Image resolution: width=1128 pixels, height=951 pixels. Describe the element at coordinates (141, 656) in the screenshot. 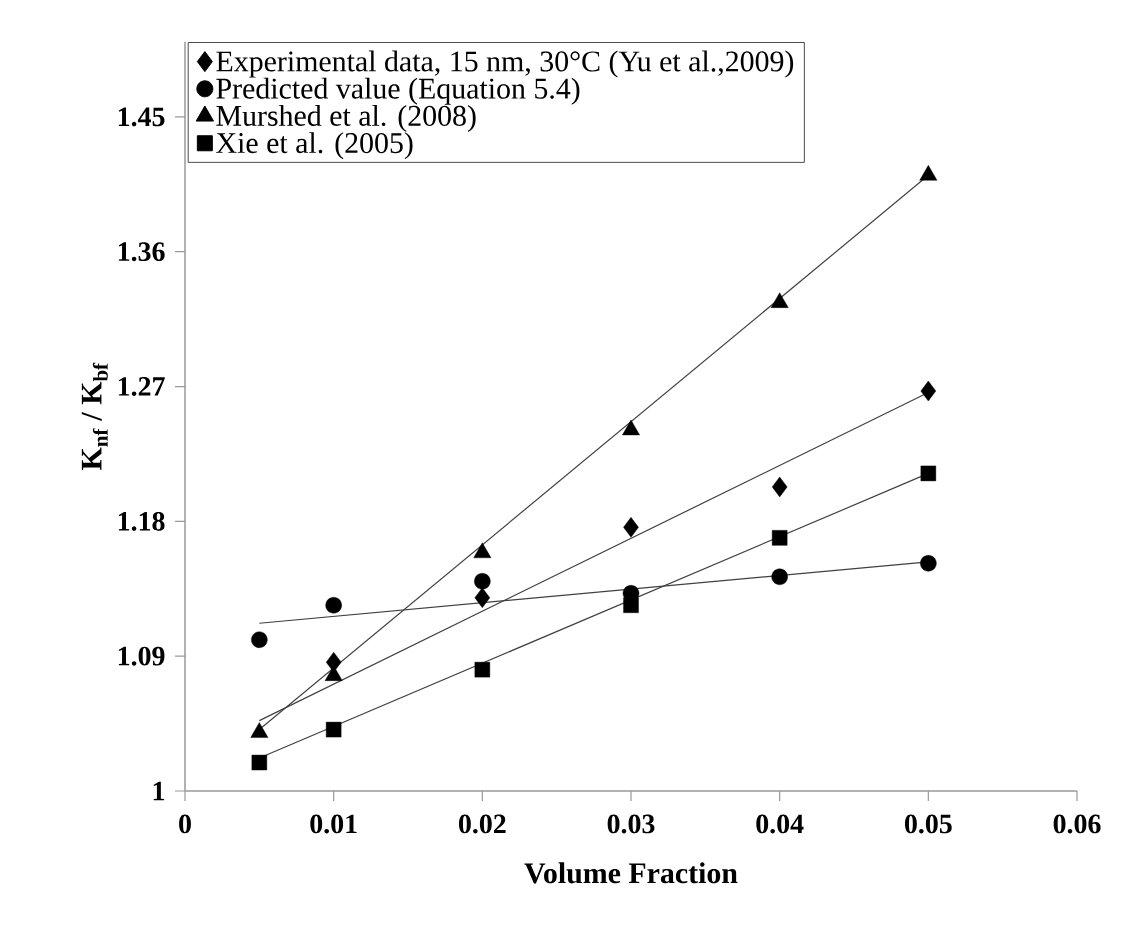

I see `y-tick-label: 1.09` at that location.